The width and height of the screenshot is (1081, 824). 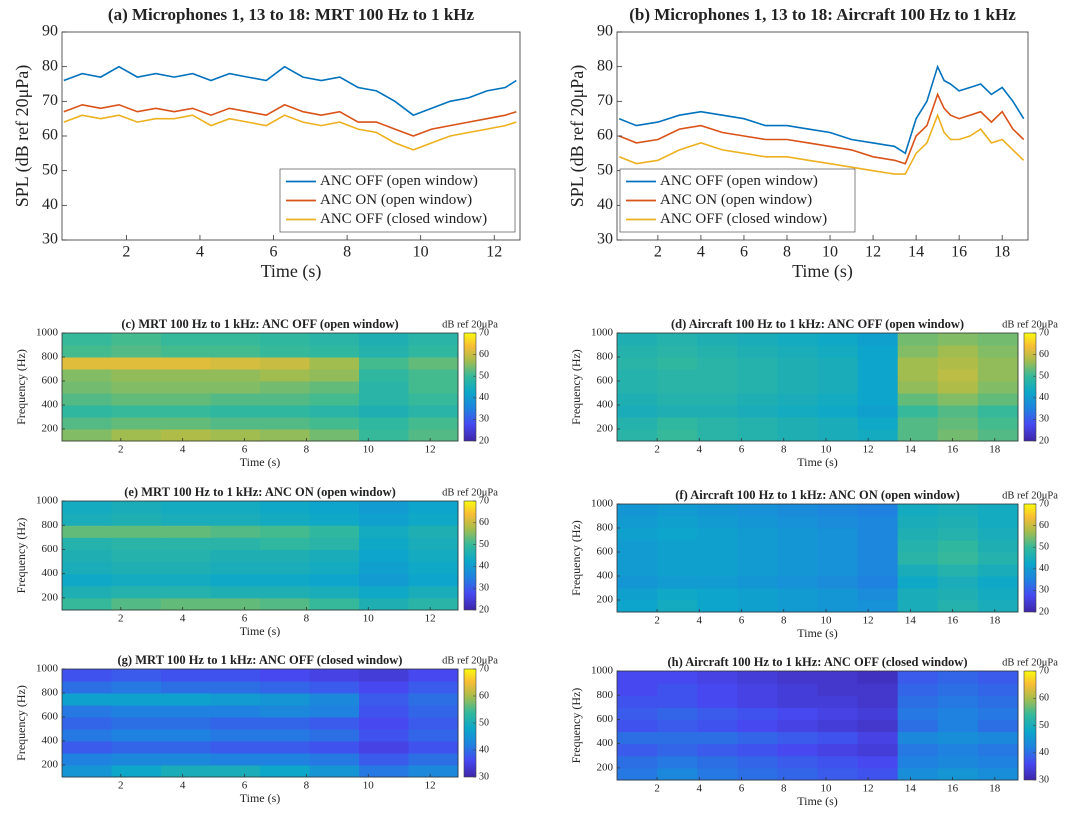 What do you see at coordinates (817, 725) in the screenshot?
I see `axes-frame` at bounding box center [817, 725].